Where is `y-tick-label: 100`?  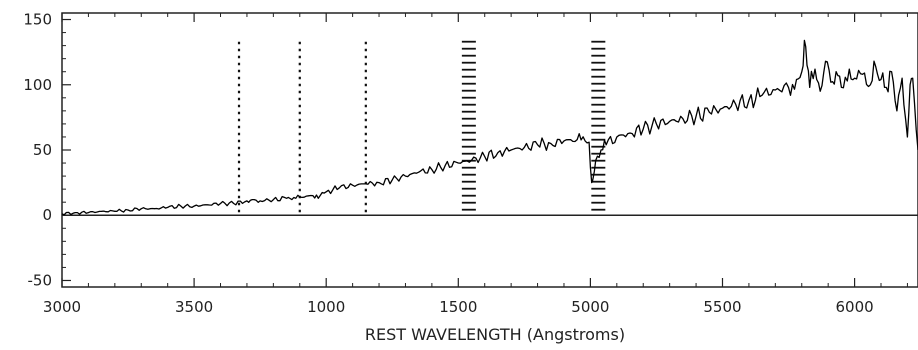 y-tick-label: 100 is located at coordinates (37, 85).